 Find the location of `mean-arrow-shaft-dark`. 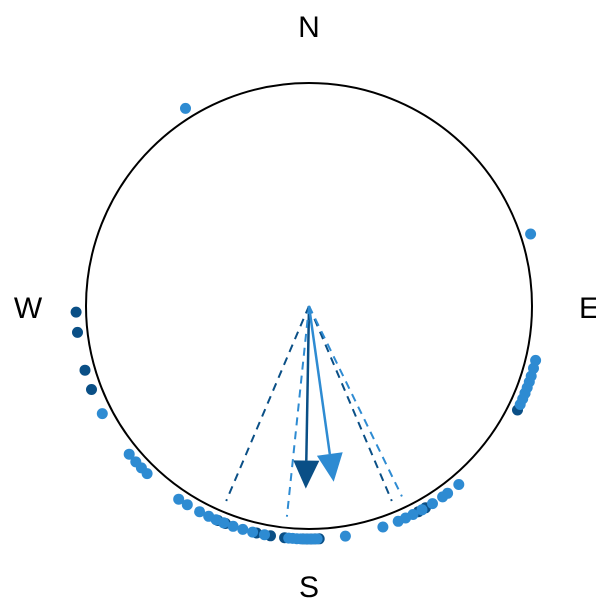

mean-arrow-shaft-dark is located at coordinates (308, 383).